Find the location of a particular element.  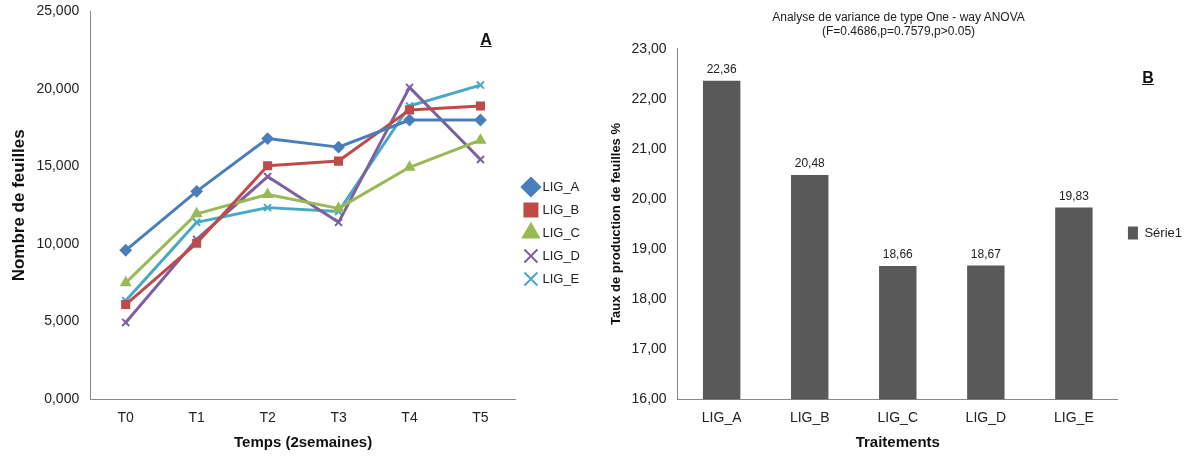

x-tick-label: T4 is located at coordinates (409, 417).